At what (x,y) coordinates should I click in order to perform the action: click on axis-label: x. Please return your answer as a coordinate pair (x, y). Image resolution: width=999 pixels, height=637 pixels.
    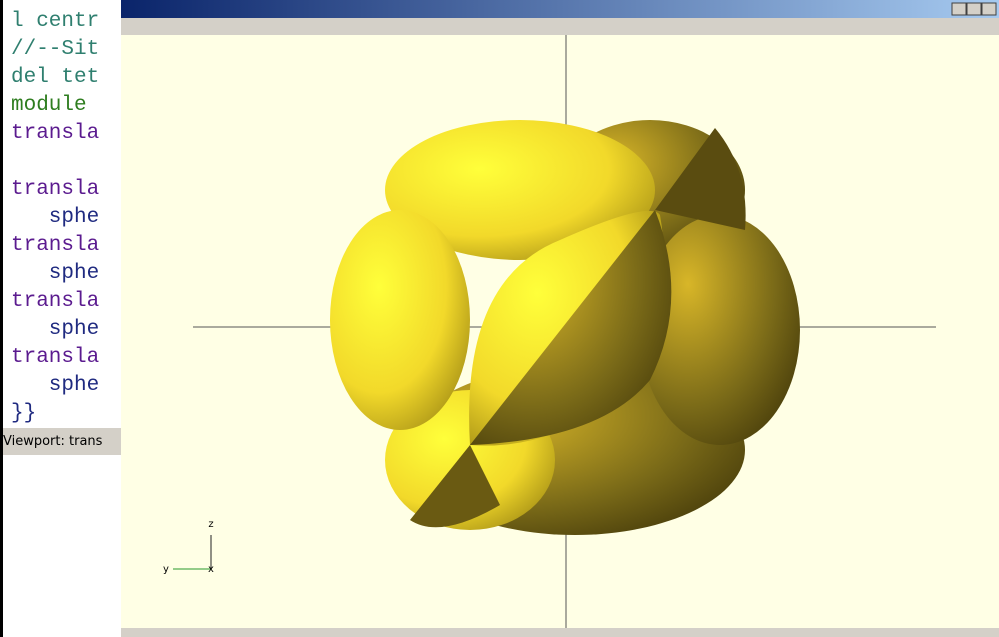
    Looking at the image, I should click on (211, 569).